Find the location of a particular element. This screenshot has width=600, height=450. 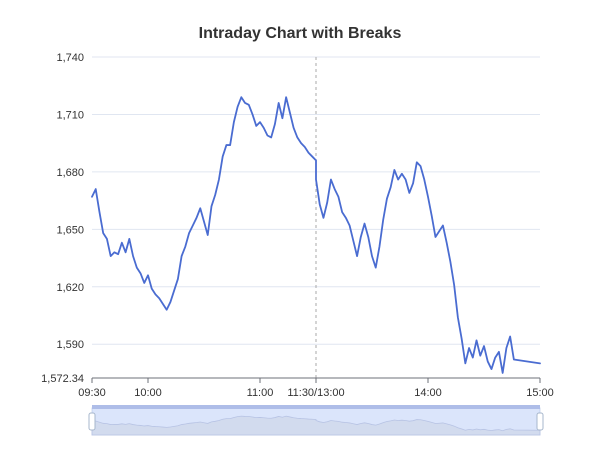

x-tick-label: 10:00 is located at coordinates (148, 393).